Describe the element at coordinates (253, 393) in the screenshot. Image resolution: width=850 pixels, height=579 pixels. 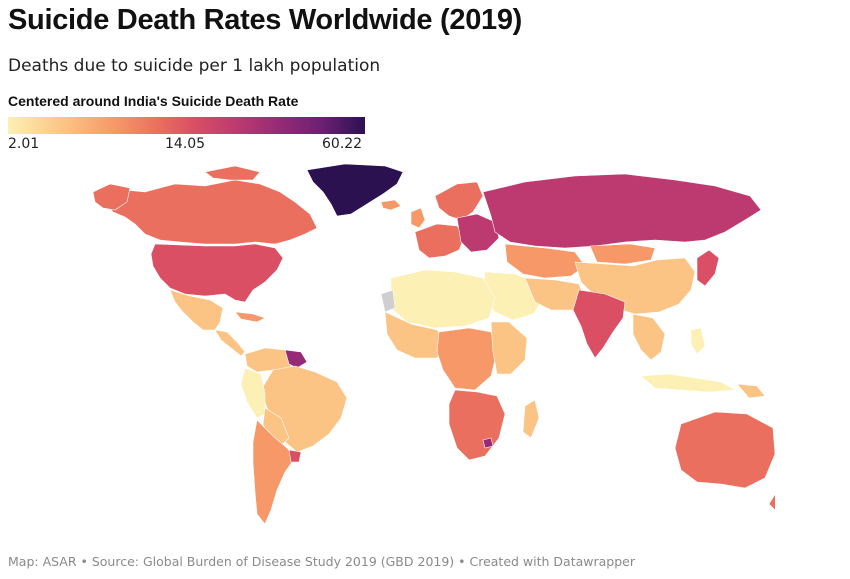
I see `region-andean` at that location.